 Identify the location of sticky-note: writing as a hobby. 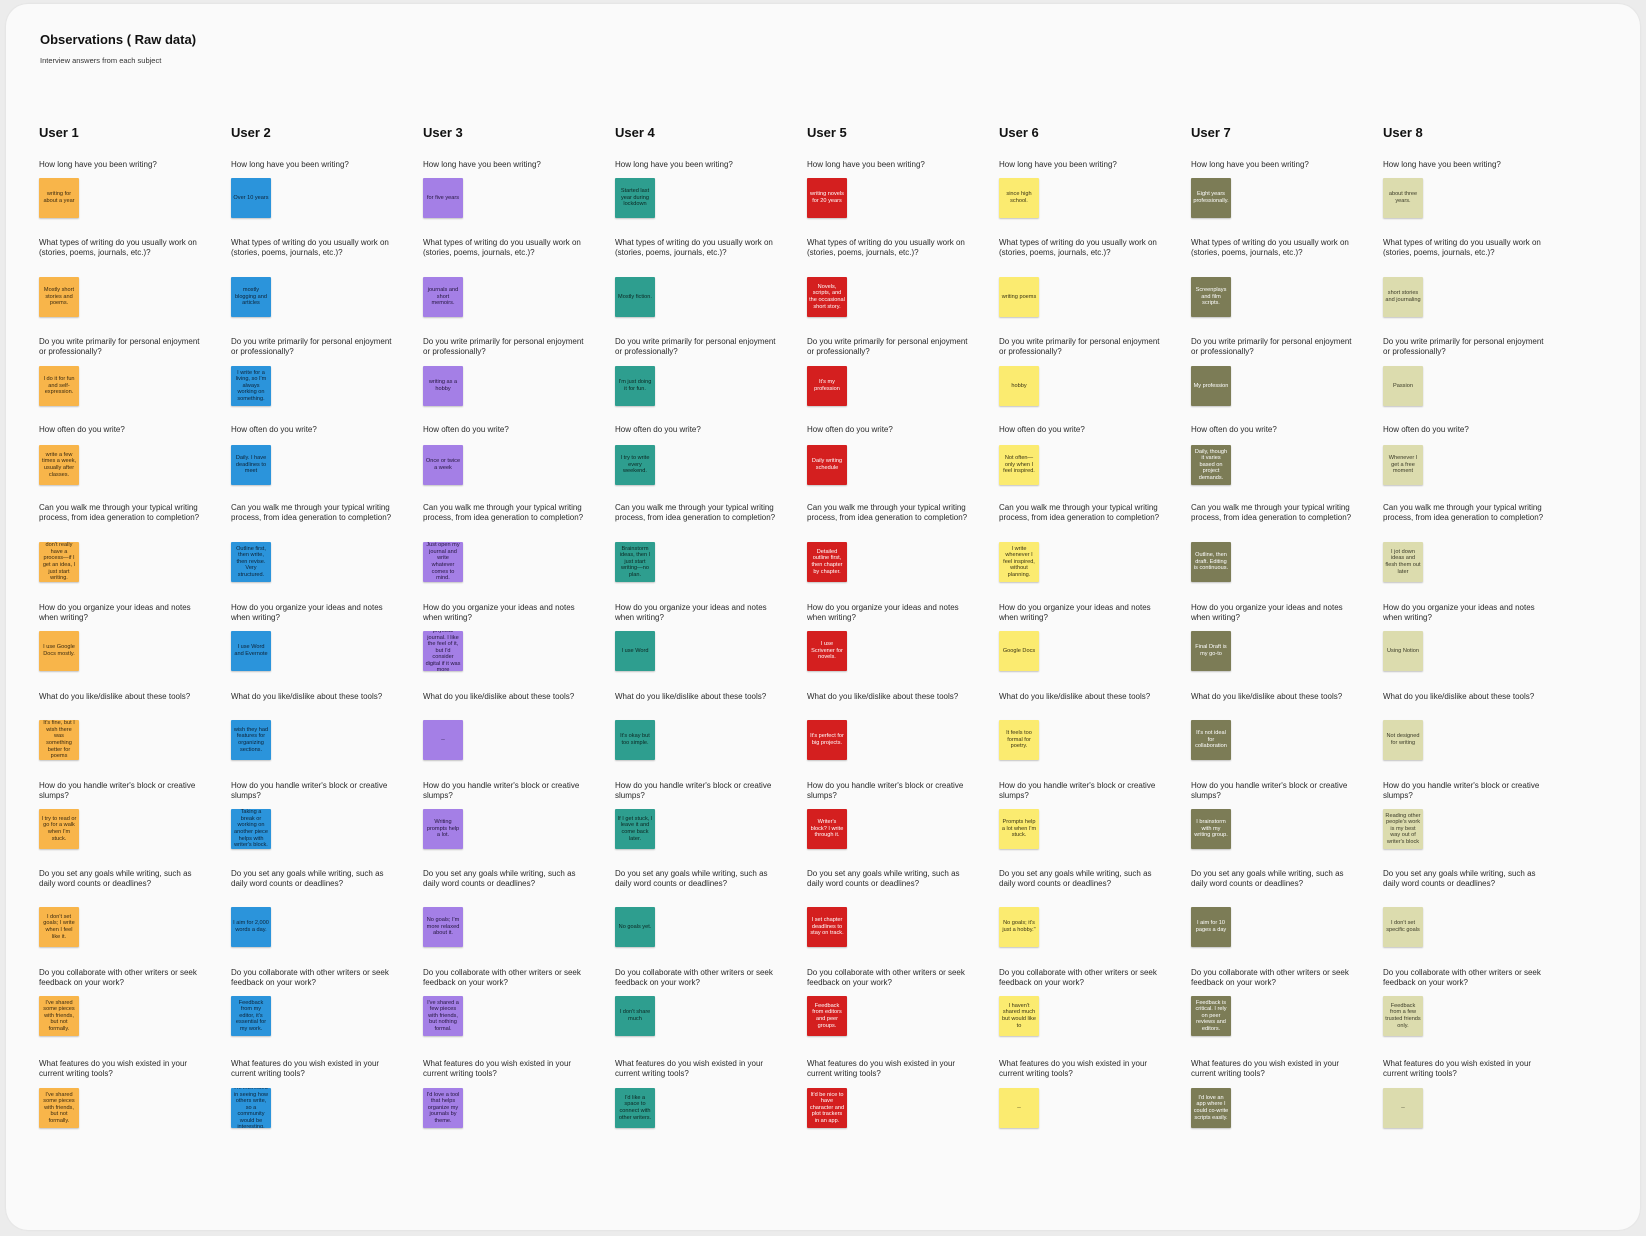
(443, 386).